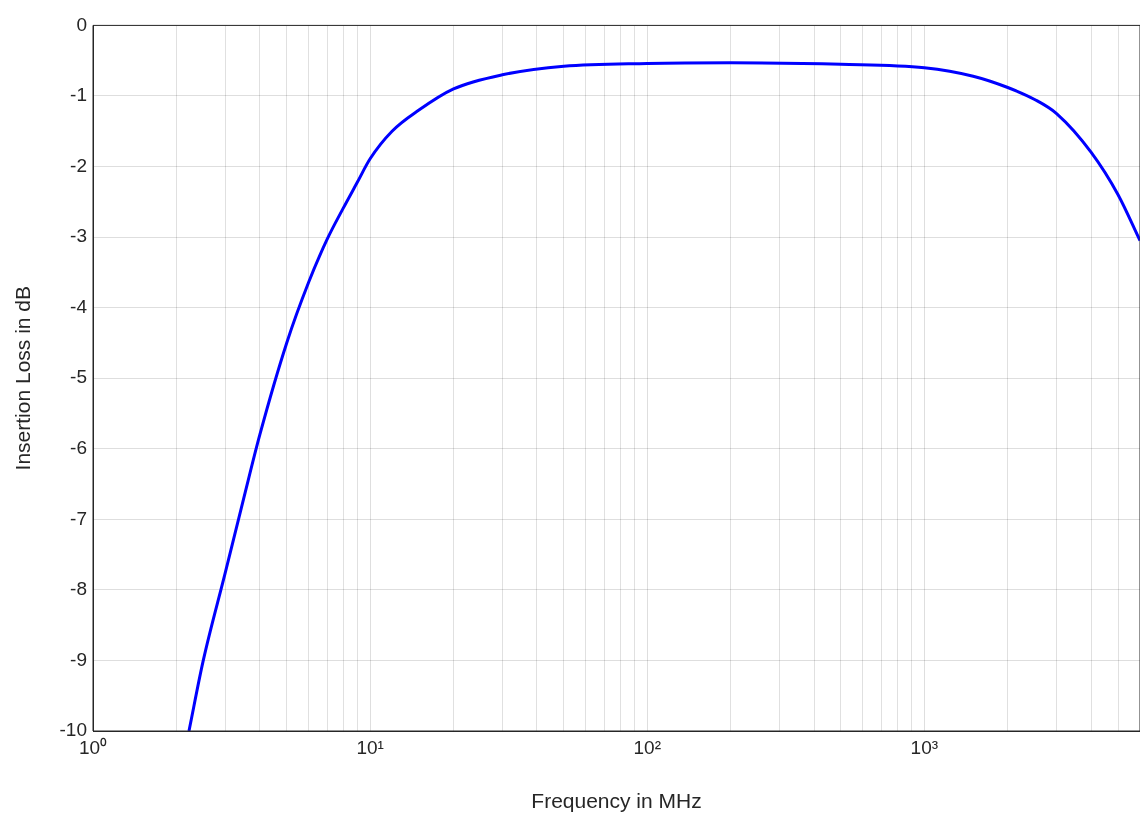 Image resolution: width=1140 pixels, height=819 pixels. Describe the element at coordinates (78, 659) in the screenshot. I see `y-tick-label: -9` at that location.